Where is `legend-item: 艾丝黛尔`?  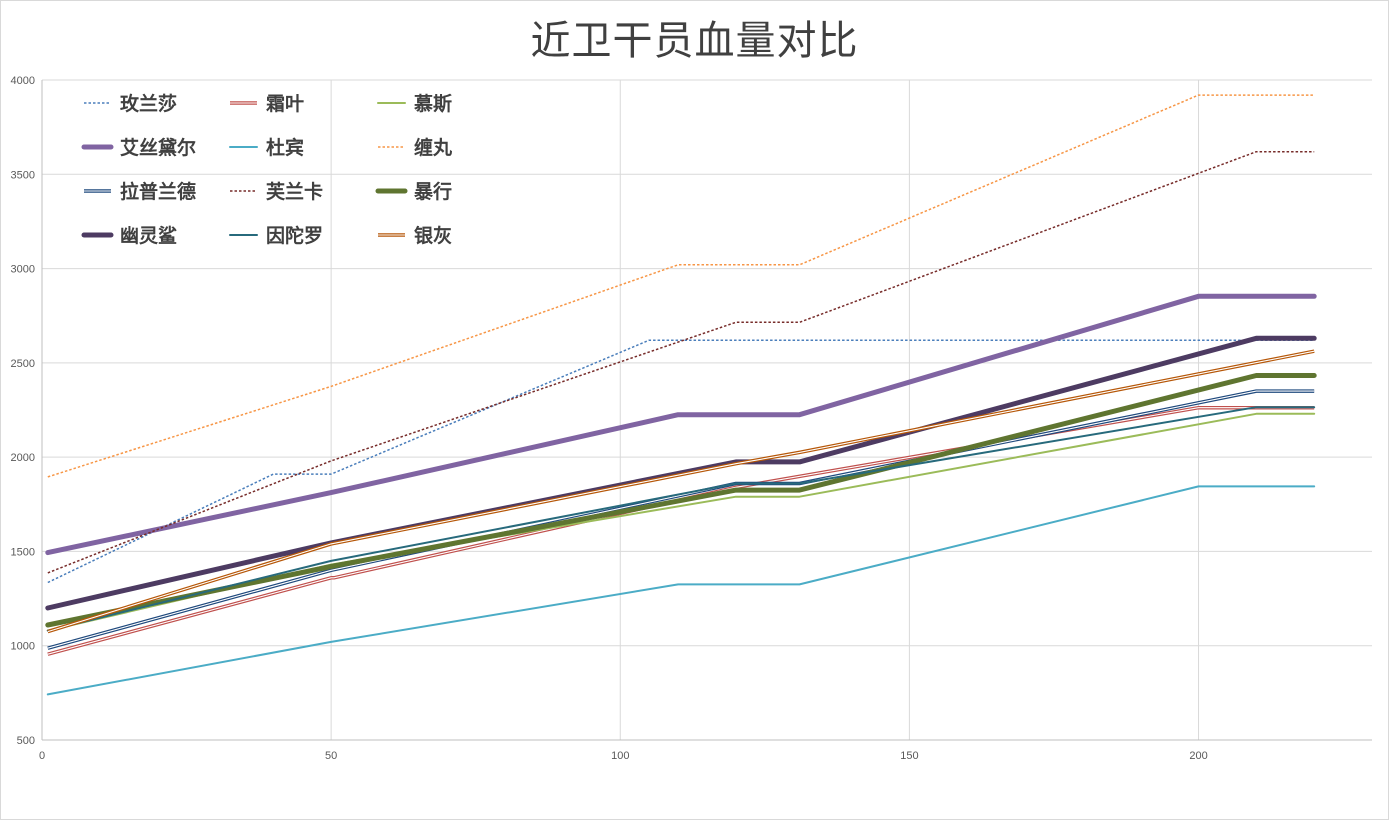
legend-item: 艾丝黛尔 is located at coordinates (138, 147).